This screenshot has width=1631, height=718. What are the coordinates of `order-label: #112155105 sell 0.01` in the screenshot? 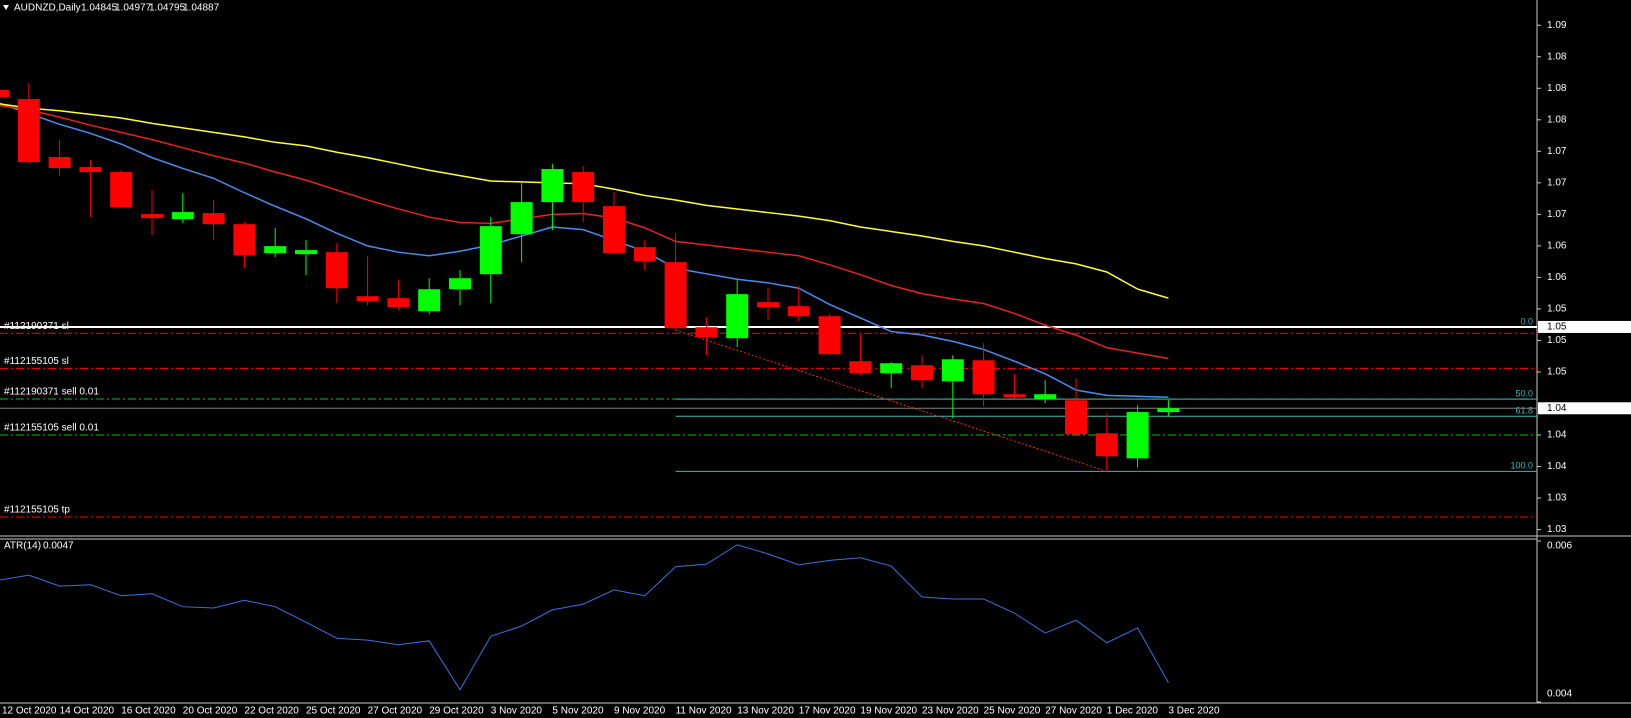 It's located at (51, 428).